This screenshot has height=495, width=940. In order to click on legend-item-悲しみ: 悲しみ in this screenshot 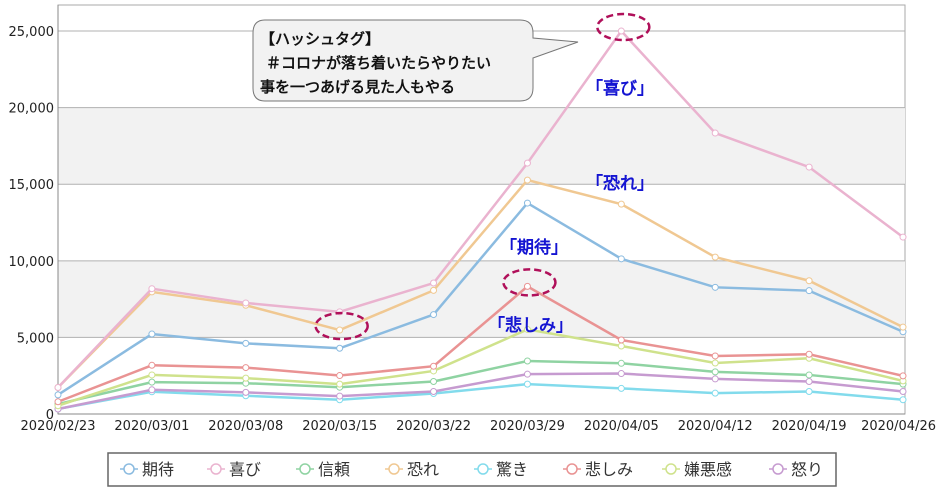, I will do `click(598, 469)`.